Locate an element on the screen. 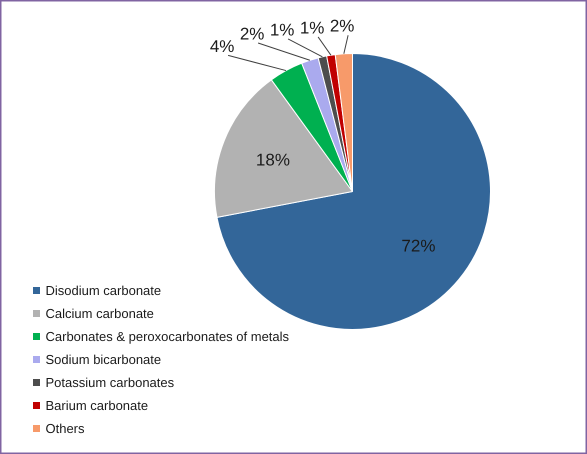 The width and height of the screenshot is (587, 454). legend-label: Sodium bicarbonate is located at coordinates (104, 359).